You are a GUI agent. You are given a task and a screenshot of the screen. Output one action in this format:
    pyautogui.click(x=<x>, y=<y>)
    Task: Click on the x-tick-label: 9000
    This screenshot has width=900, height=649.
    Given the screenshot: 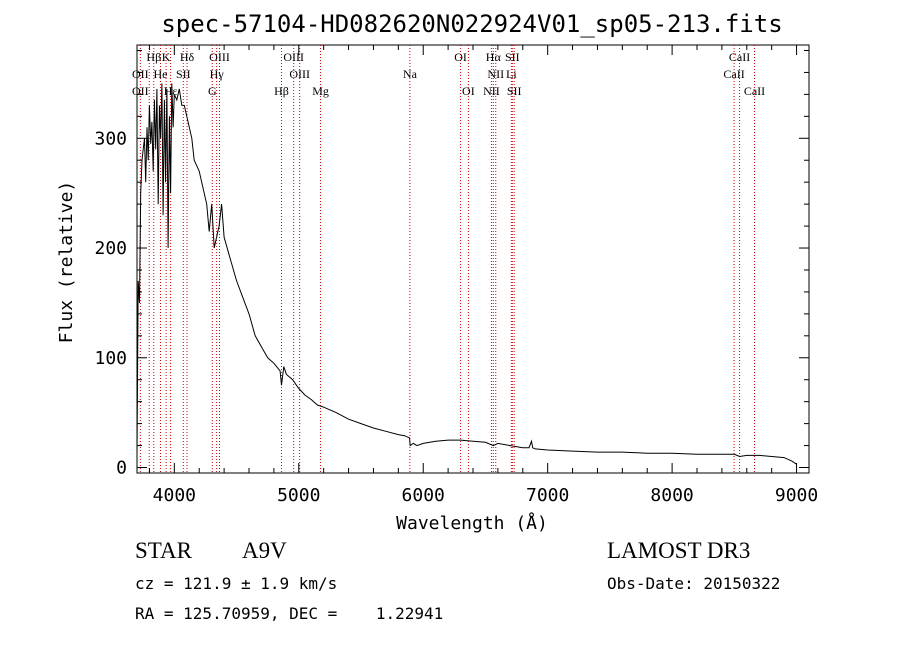 What is the action you would take?
    pyautogui.click(x=796, y=495)
    